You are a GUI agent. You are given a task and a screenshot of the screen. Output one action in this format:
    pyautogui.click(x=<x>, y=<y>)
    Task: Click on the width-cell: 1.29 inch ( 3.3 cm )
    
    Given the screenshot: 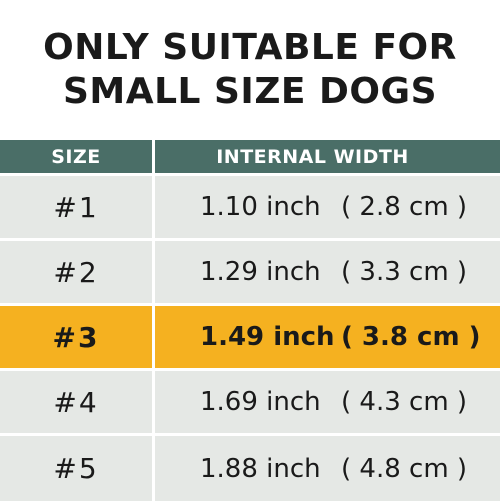 What is the action you would take?
    pyautogui.click(x=327, y=272)
    